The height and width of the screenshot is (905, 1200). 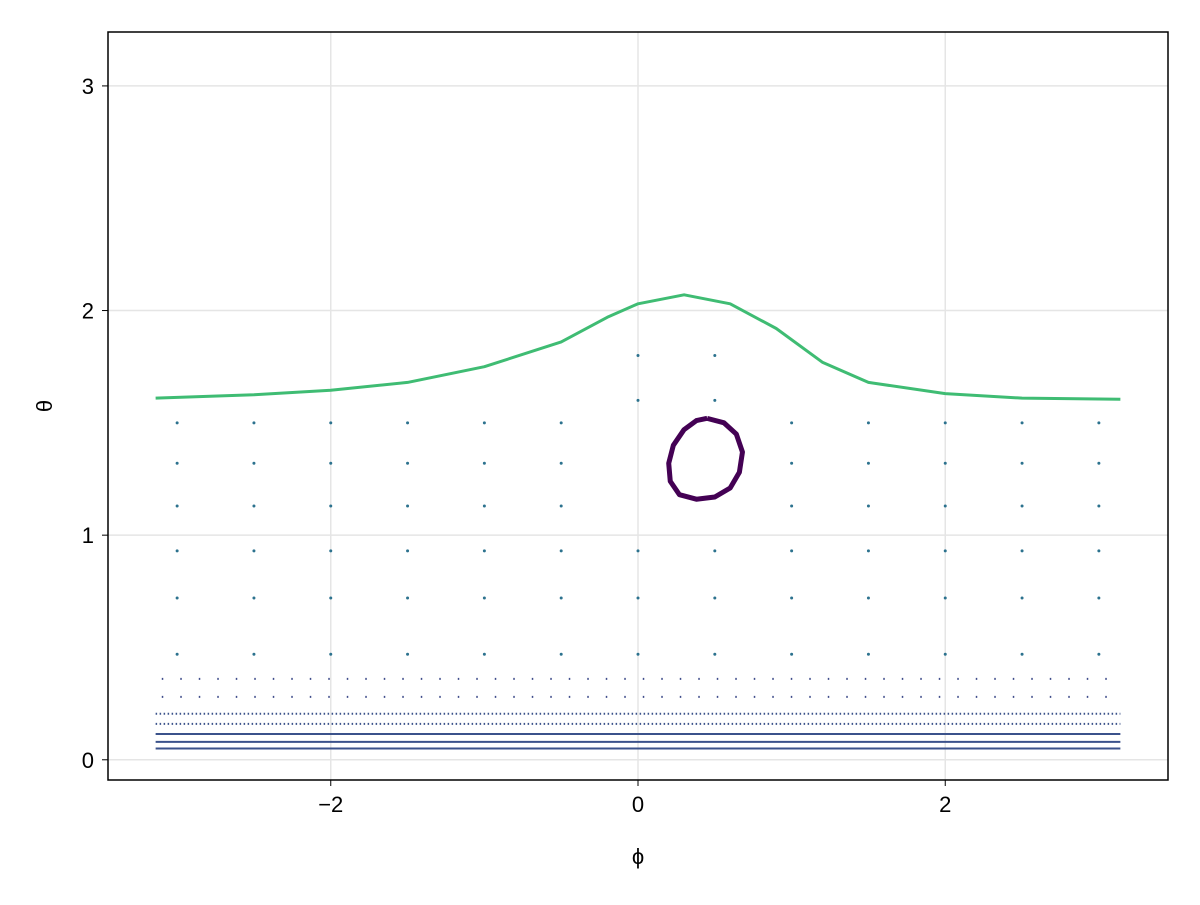 I want to click on x-tick-label: 0, so click(x=638, y=804).